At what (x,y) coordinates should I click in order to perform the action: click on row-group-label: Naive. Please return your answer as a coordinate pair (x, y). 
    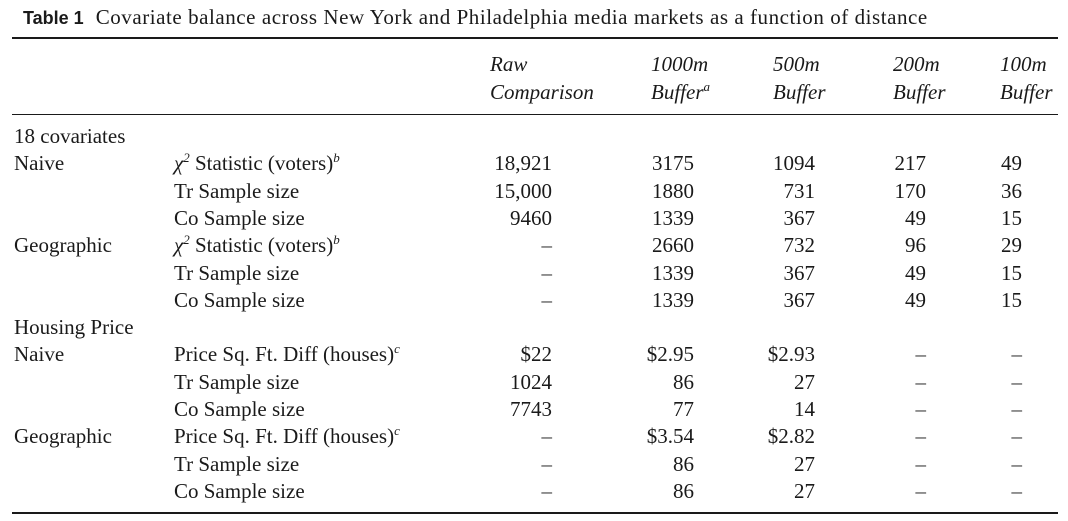
    Looking at the image, I should click on (39, 163).